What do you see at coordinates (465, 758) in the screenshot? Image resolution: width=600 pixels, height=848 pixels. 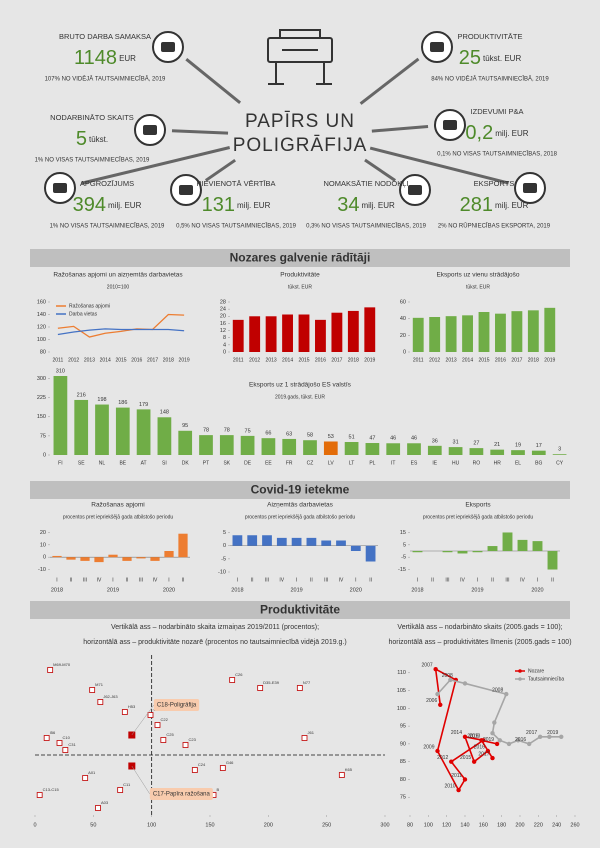 I see `point-label: 2015` at bounding box center [465, 758].